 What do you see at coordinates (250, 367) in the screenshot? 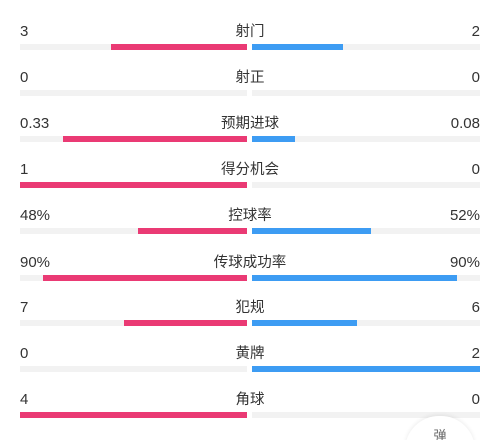
I see `stat-row: 0 黄牌 2` at bounding box center [250, 367].